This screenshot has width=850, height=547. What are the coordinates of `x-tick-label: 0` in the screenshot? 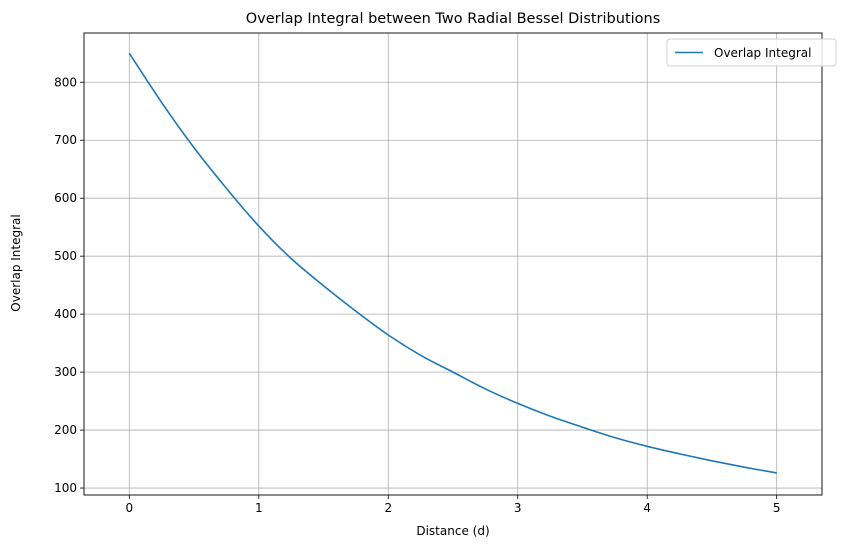 It's located at (129, 508).